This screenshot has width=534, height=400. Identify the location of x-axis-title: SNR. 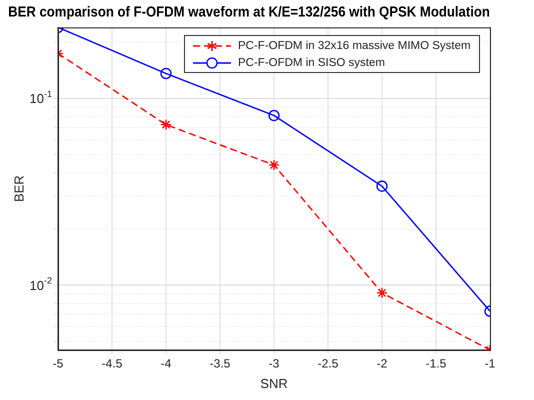
(274, 383).